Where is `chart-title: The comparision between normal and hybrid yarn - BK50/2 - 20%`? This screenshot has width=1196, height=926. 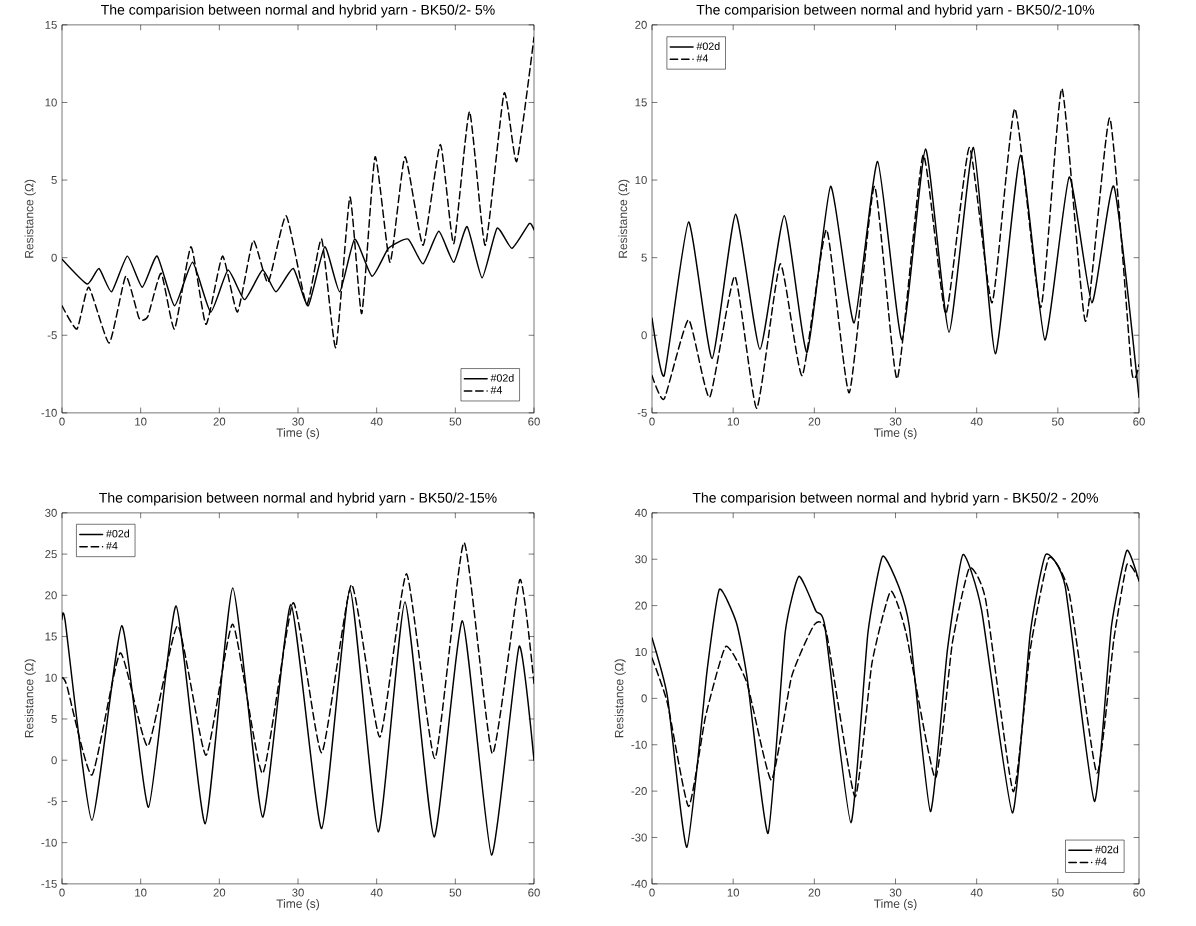
chart-title: The comparision between normal and hybrid yarn - BK50/2 - 20% is located at coordinates (895, 499).